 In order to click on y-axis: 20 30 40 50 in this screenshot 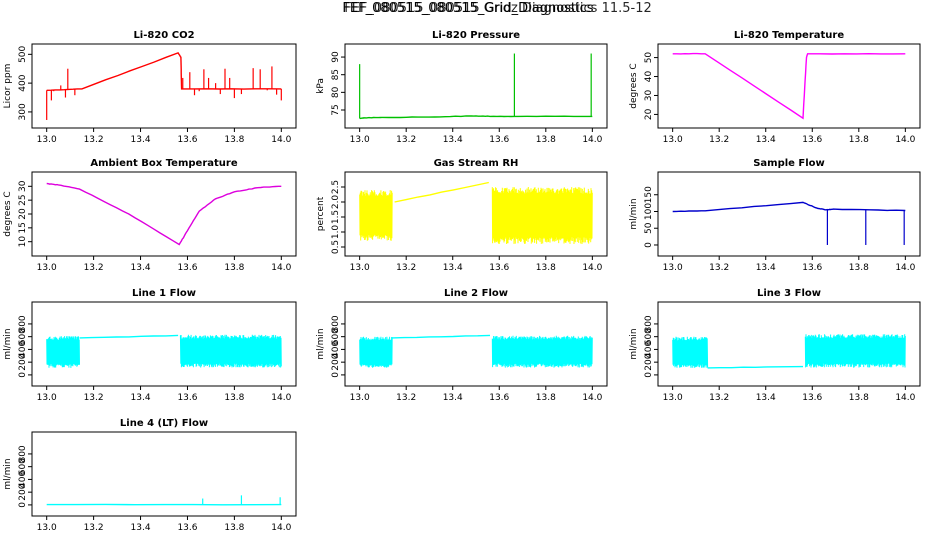, I will do `click(651, 86)`.